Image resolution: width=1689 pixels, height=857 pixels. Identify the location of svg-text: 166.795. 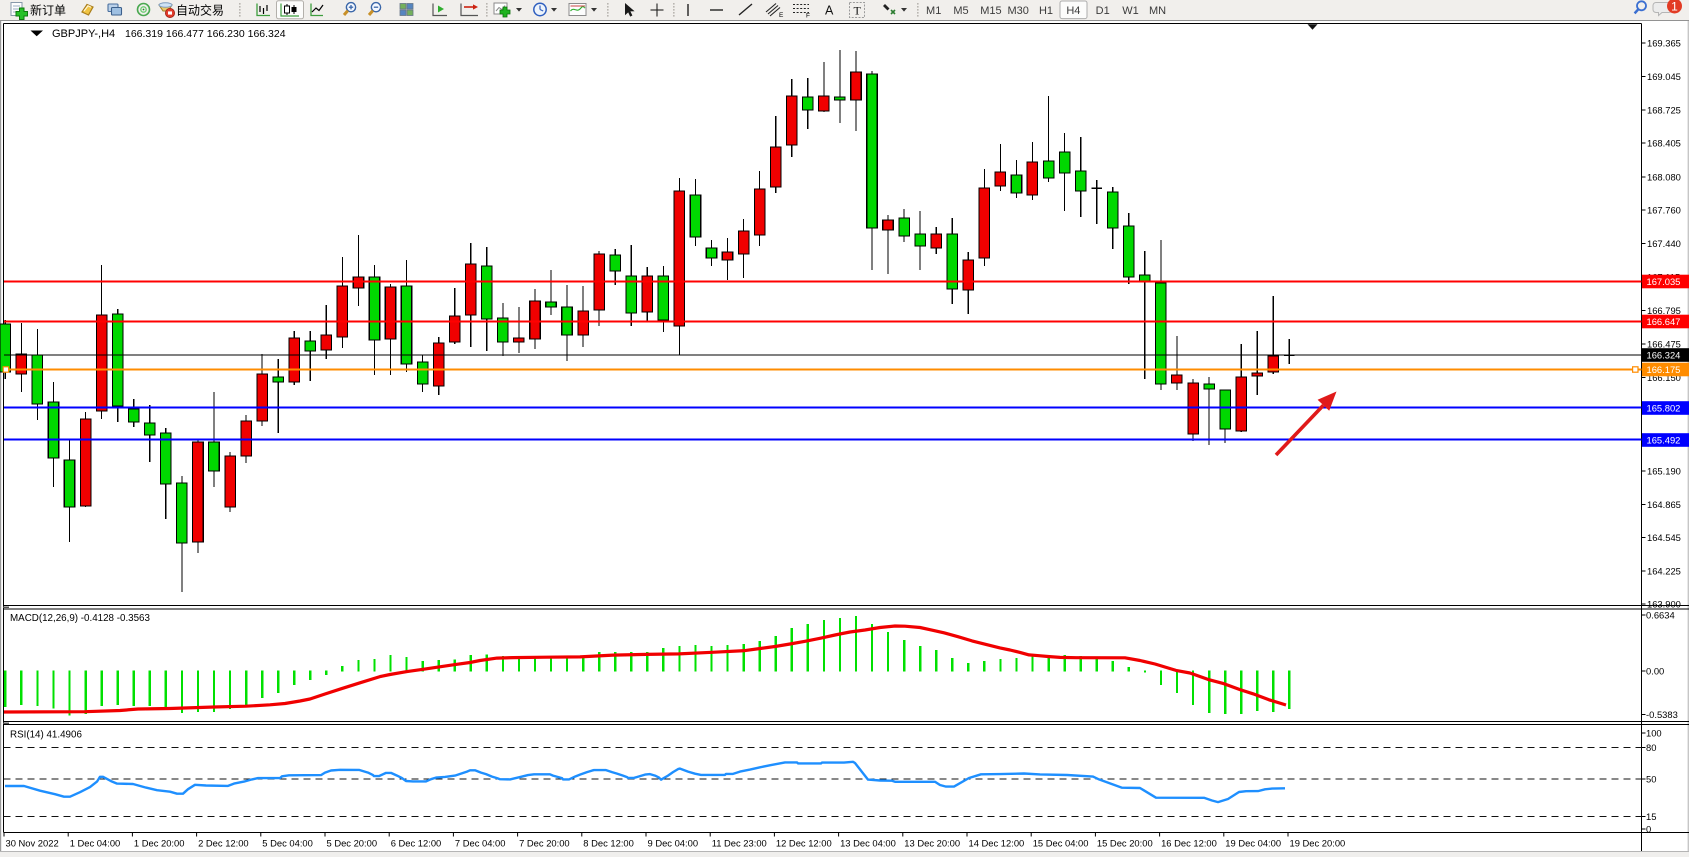
(1664, 310).